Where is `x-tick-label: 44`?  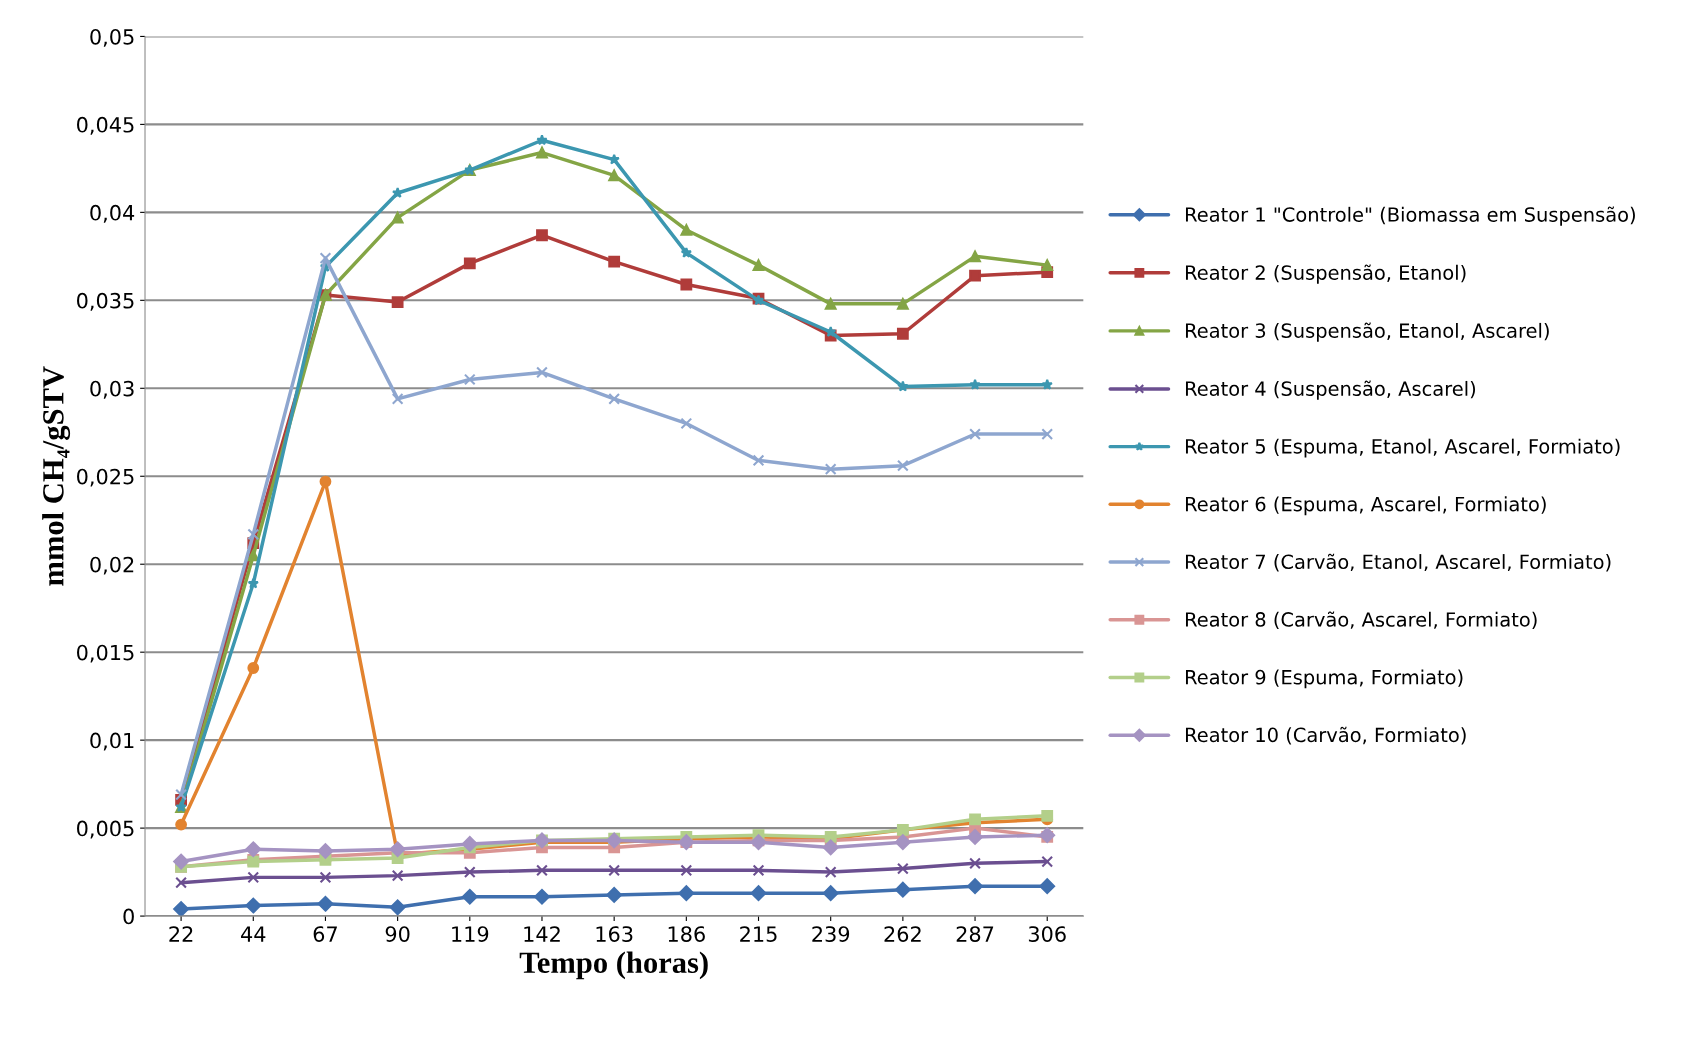
x-tick-label: 44 is located at coordinates (253, 934).